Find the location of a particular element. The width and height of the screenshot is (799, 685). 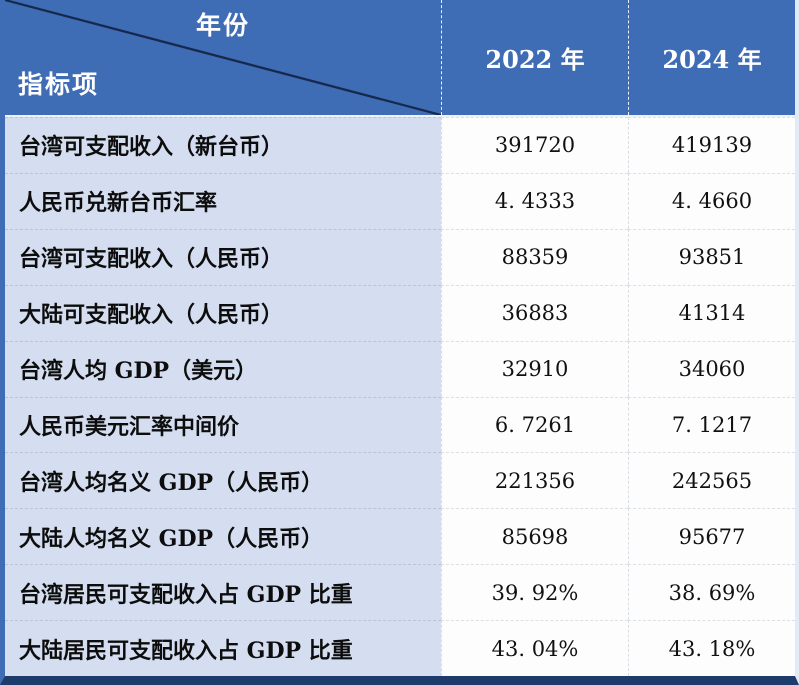

header-indicator-label: 指标项 is located at coordinates (59, 84).